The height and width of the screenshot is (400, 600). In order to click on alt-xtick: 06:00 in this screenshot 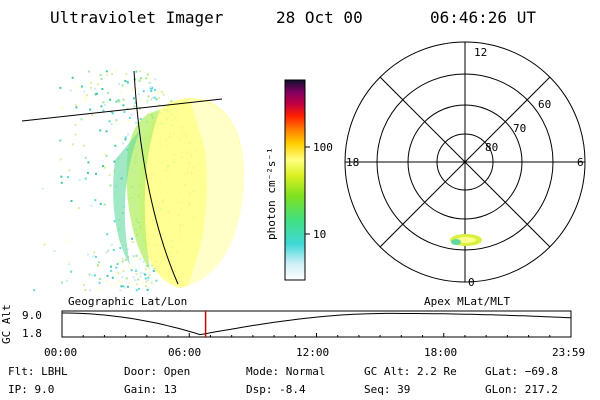, I will do `click(185, 352)`.